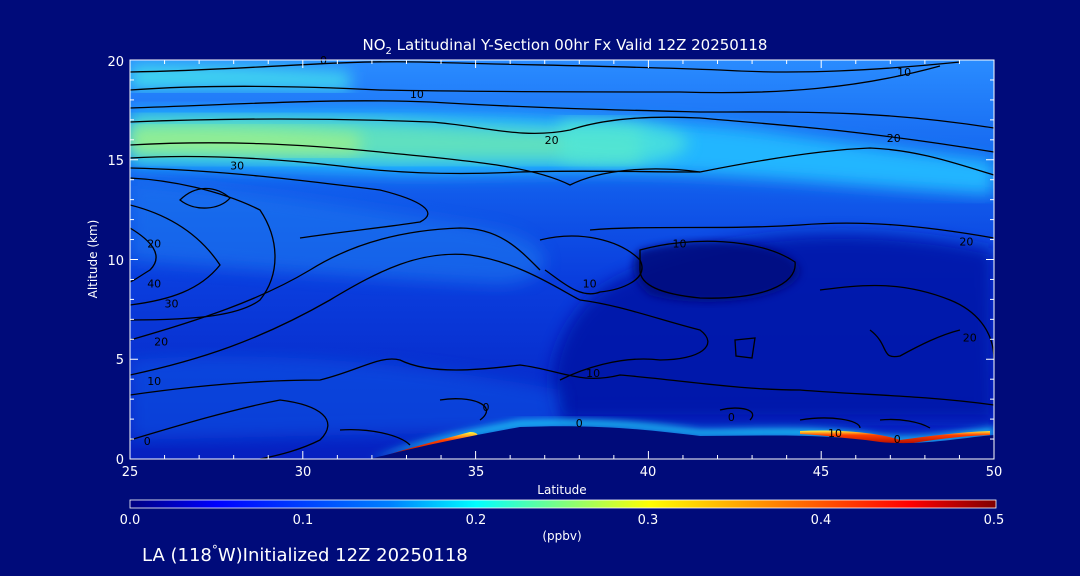 The height and width of the screenshot is (576, 1080). What do you see at coordinates (130, 472) in the screenshot?
I see `x-tick-label: 25` at bounding box center [130, 472].